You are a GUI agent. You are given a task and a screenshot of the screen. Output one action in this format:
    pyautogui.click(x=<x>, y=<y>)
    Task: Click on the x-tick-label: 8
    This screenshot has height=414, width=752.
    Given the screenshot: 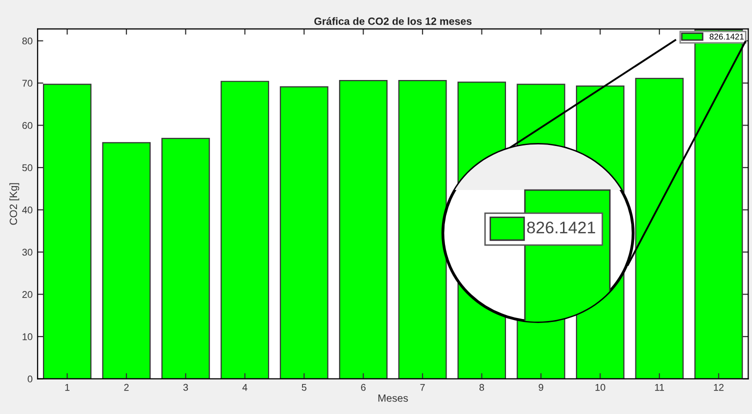 What is the action you would take?
    pyautogui.click(x=481, y=387)
    